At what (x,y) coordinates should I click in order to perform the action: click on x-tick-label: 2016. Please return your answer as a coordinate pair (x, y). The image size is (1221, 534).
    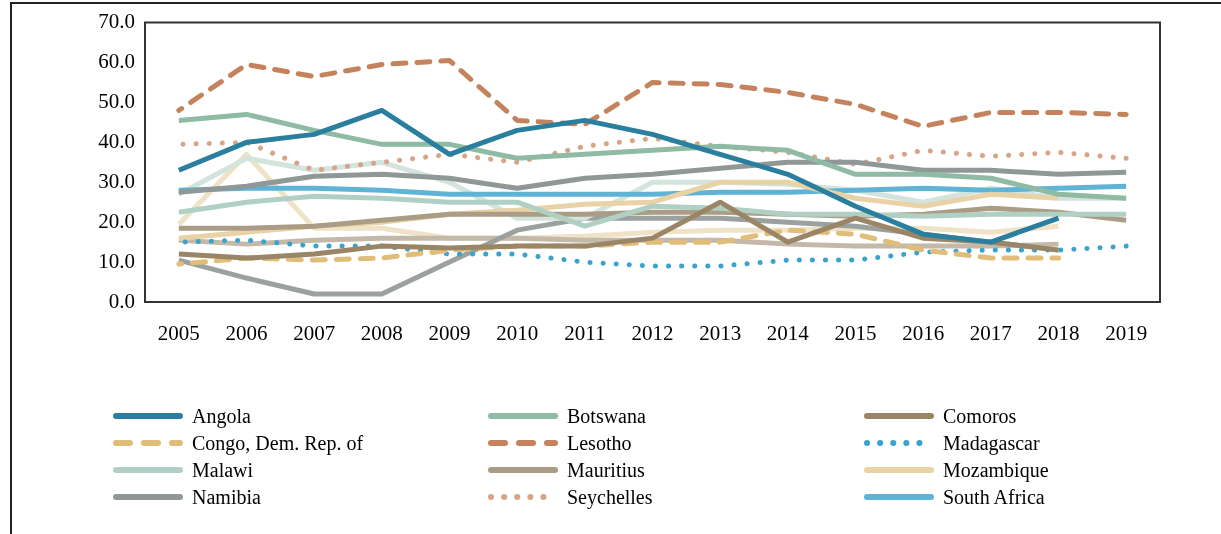
    Looking at the image, I should click on (923, 333).